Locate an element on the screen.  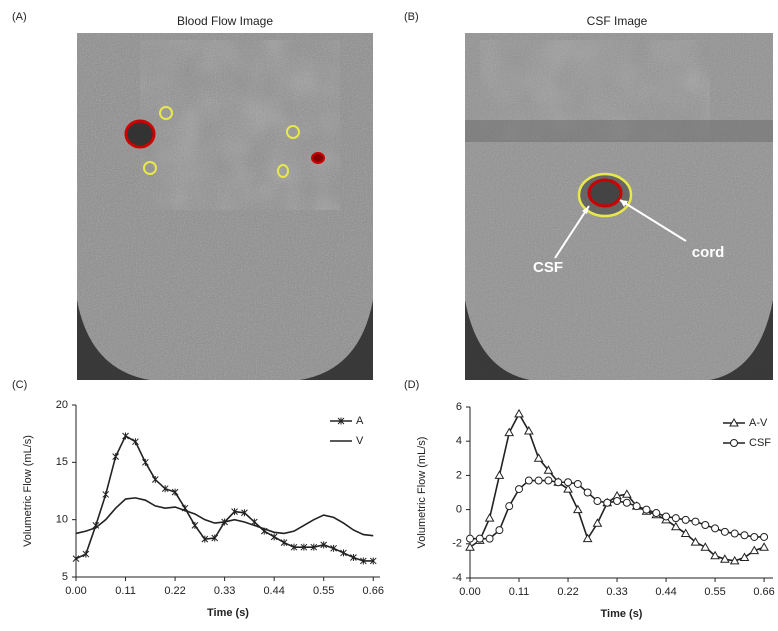
y-tick-label: 5 is located at coordinates (65, 577).